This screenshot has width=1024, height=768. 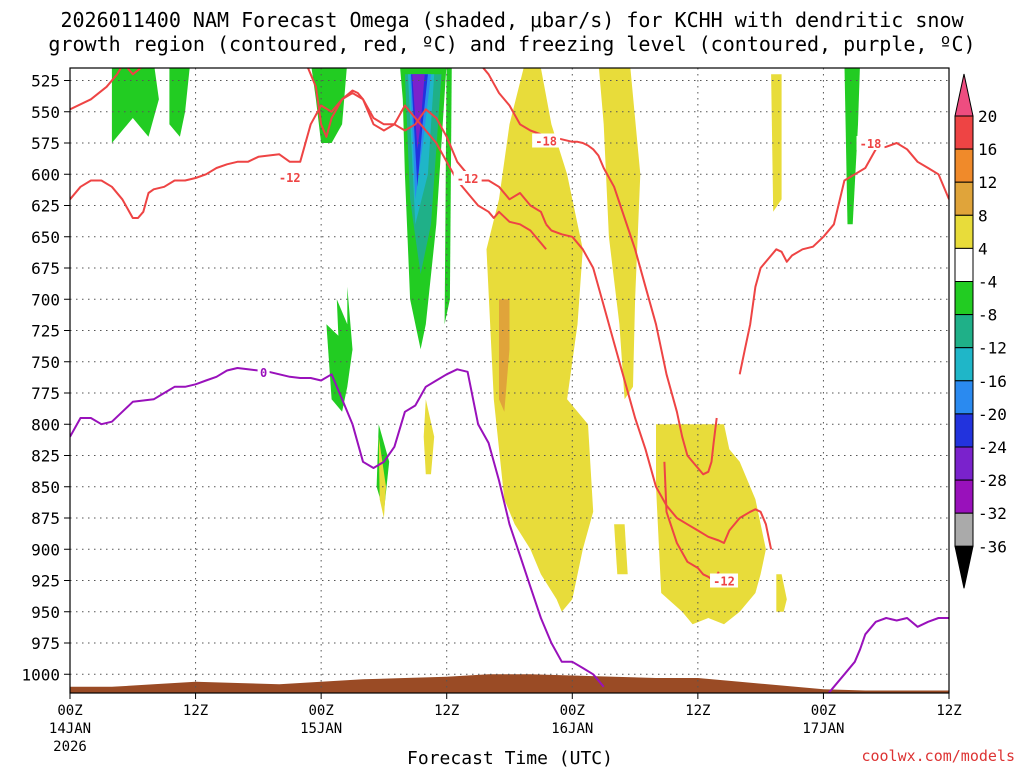 I want to click on y-tick-label-975: 975, so click(x=45, y=643).